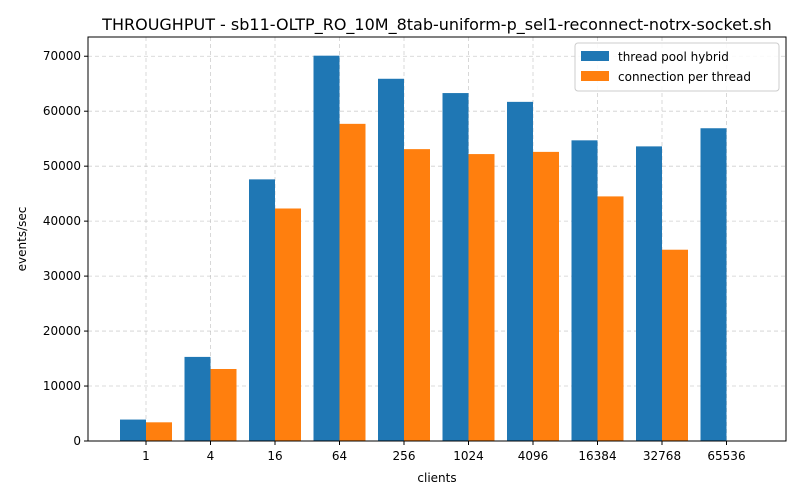  Describe the element at coordinates (597, 456) in the screenshot. I see `x-tick-label: 16384` at that location.